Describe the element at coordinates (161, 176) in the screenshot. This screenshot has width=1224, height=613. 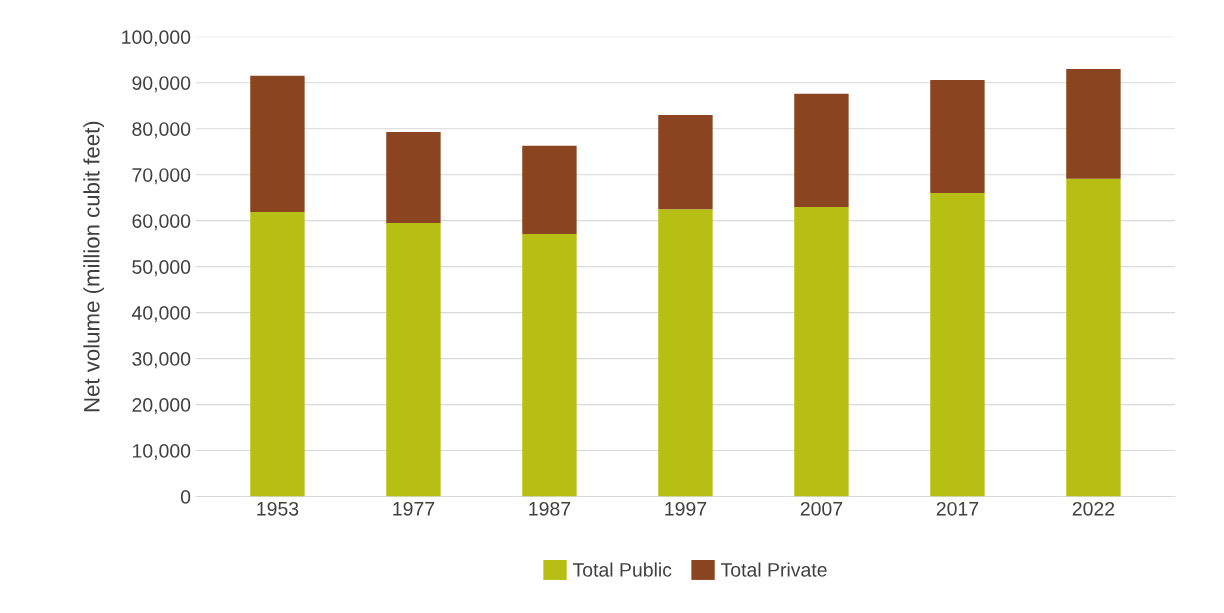
I see `y-tick-label: 70,000` at that location.